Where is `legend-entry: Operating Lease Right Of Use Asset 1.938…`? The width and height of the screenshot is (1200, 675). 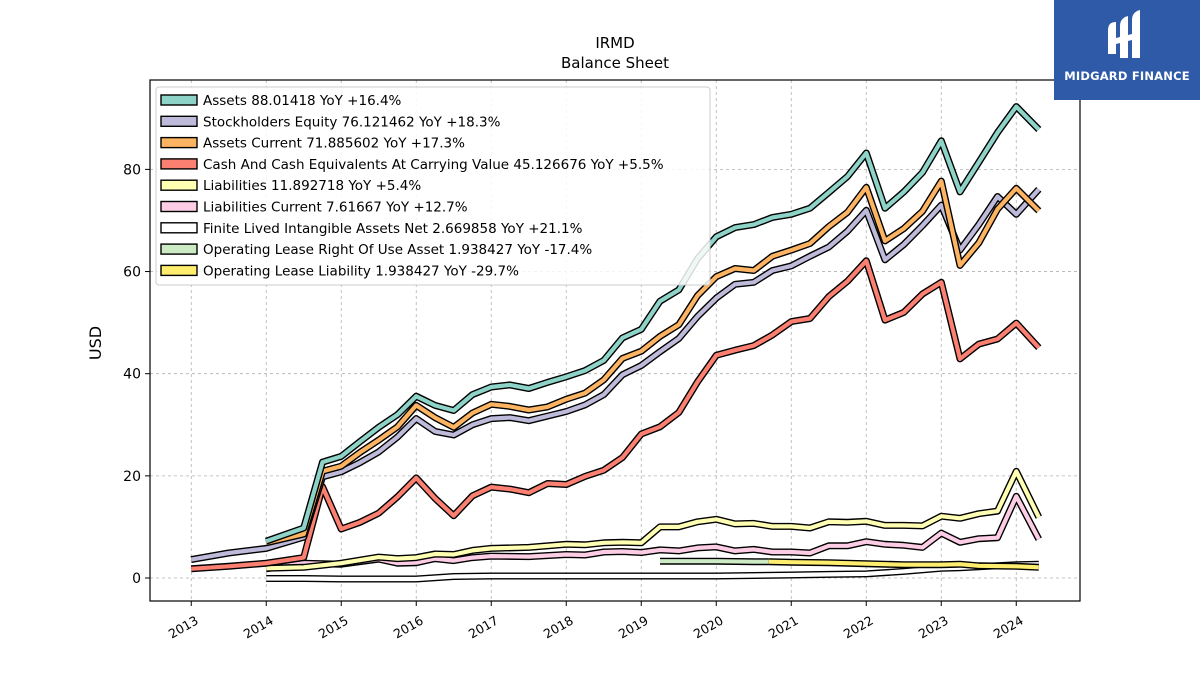
legend-entry: Operating Lease Right Of Use Asset 1.938… is located at coordinates (397, 250).